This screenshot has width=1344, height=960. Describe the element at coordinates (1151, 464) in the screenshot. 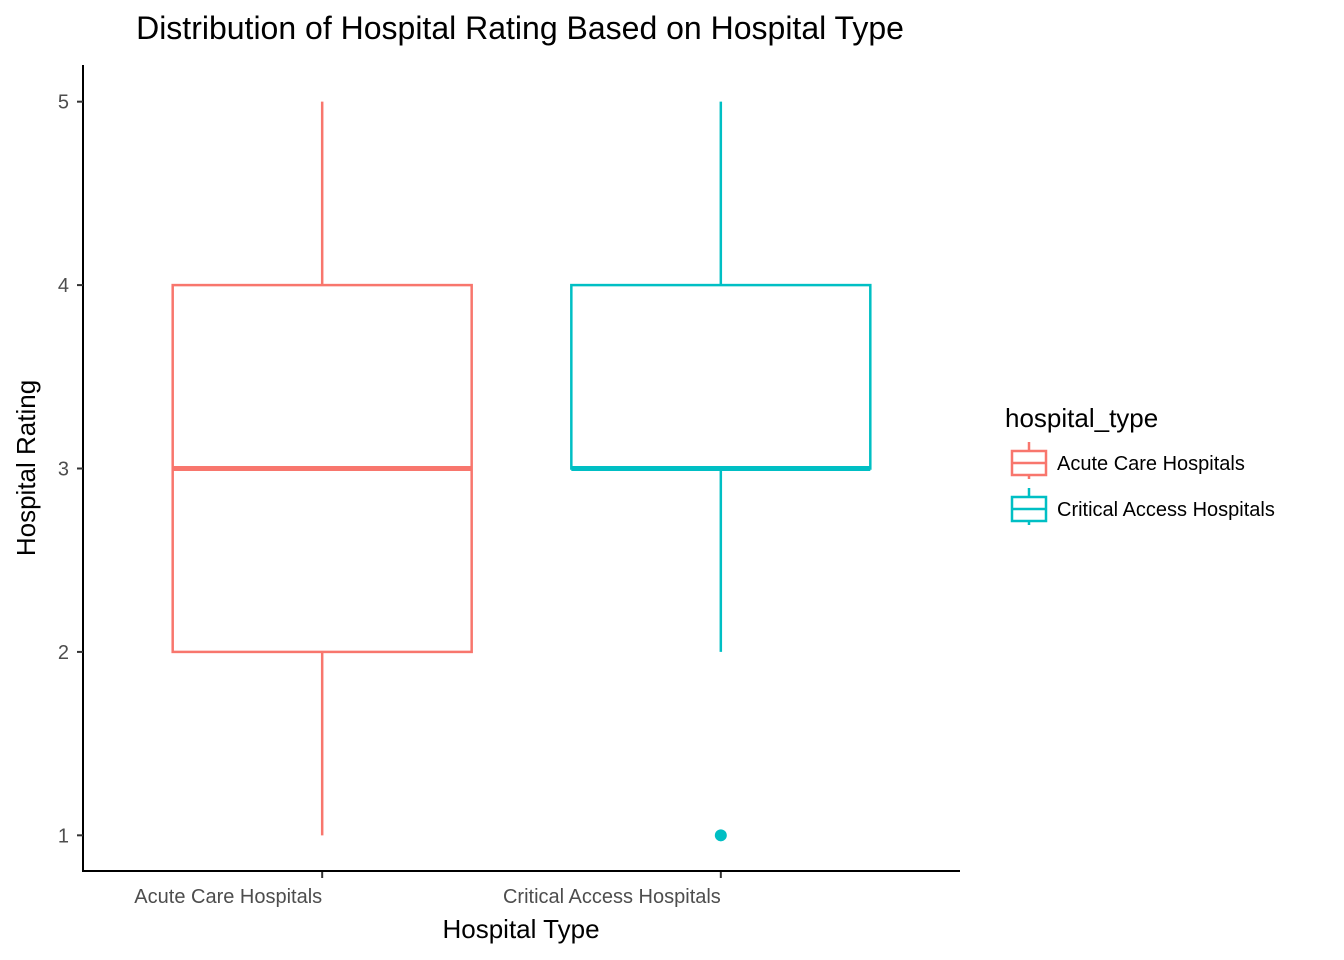

I see `legend-label: Acute Care Hospitals` at that location.